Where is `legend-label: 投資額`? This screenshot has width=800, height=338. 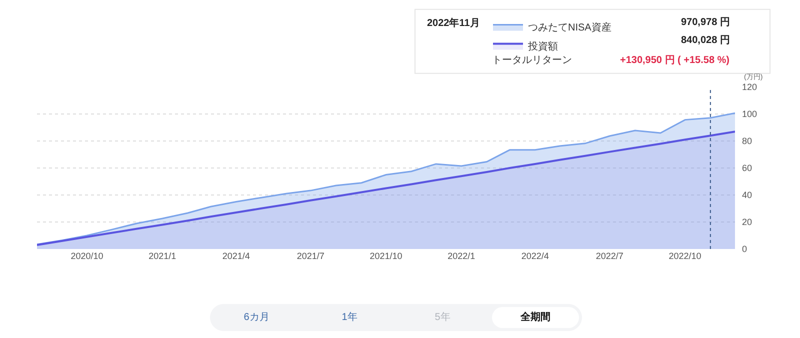 legend-label: 投資額 is located at coordinates (542, 46).